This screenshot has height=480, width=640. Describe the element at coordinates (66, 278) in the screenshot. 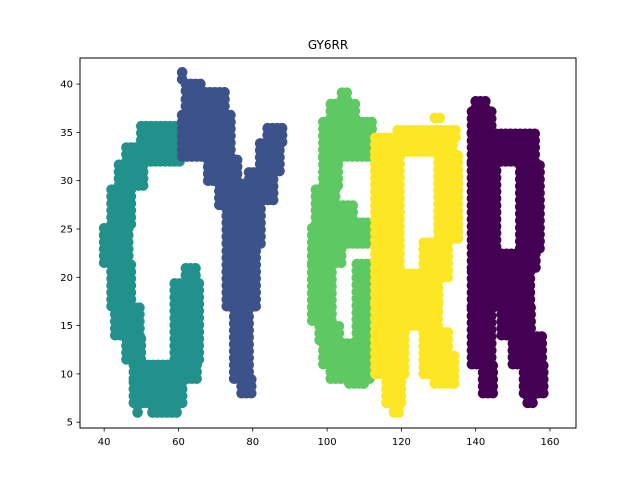

I see `y-tick-label: 20` at that location.